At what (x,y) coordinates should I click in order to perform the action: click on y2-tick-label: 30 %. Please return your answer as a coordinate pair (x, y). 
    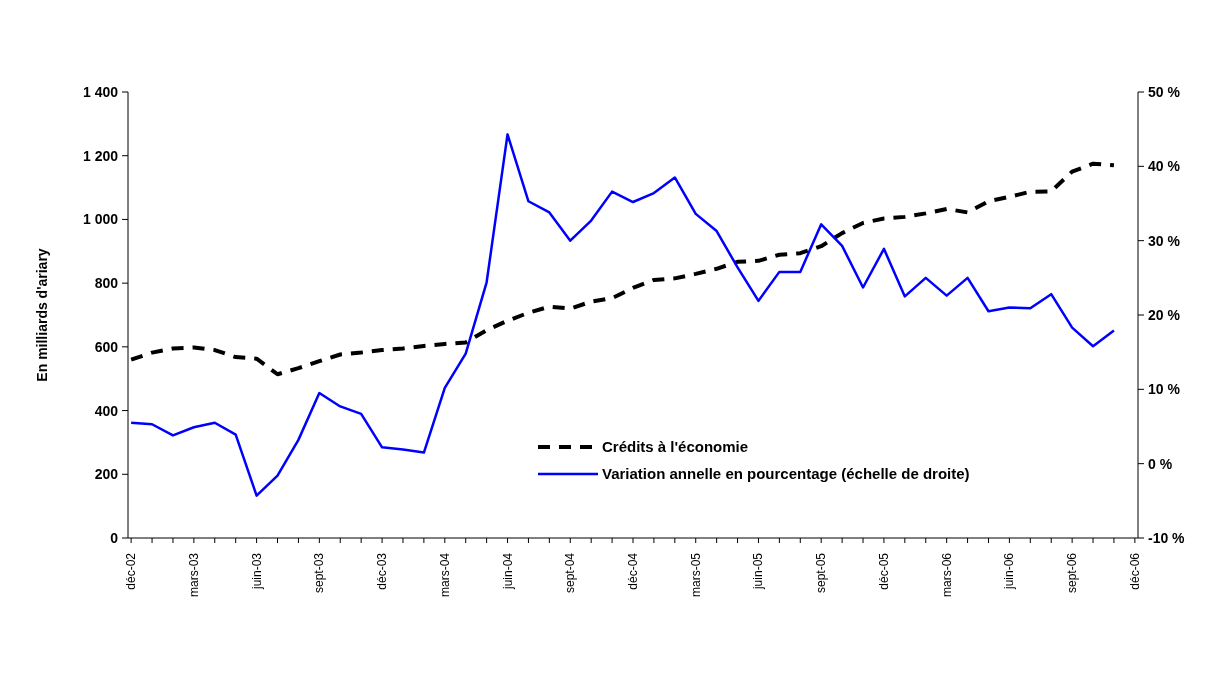
    Looking at the image, I should click on (1164, 240).